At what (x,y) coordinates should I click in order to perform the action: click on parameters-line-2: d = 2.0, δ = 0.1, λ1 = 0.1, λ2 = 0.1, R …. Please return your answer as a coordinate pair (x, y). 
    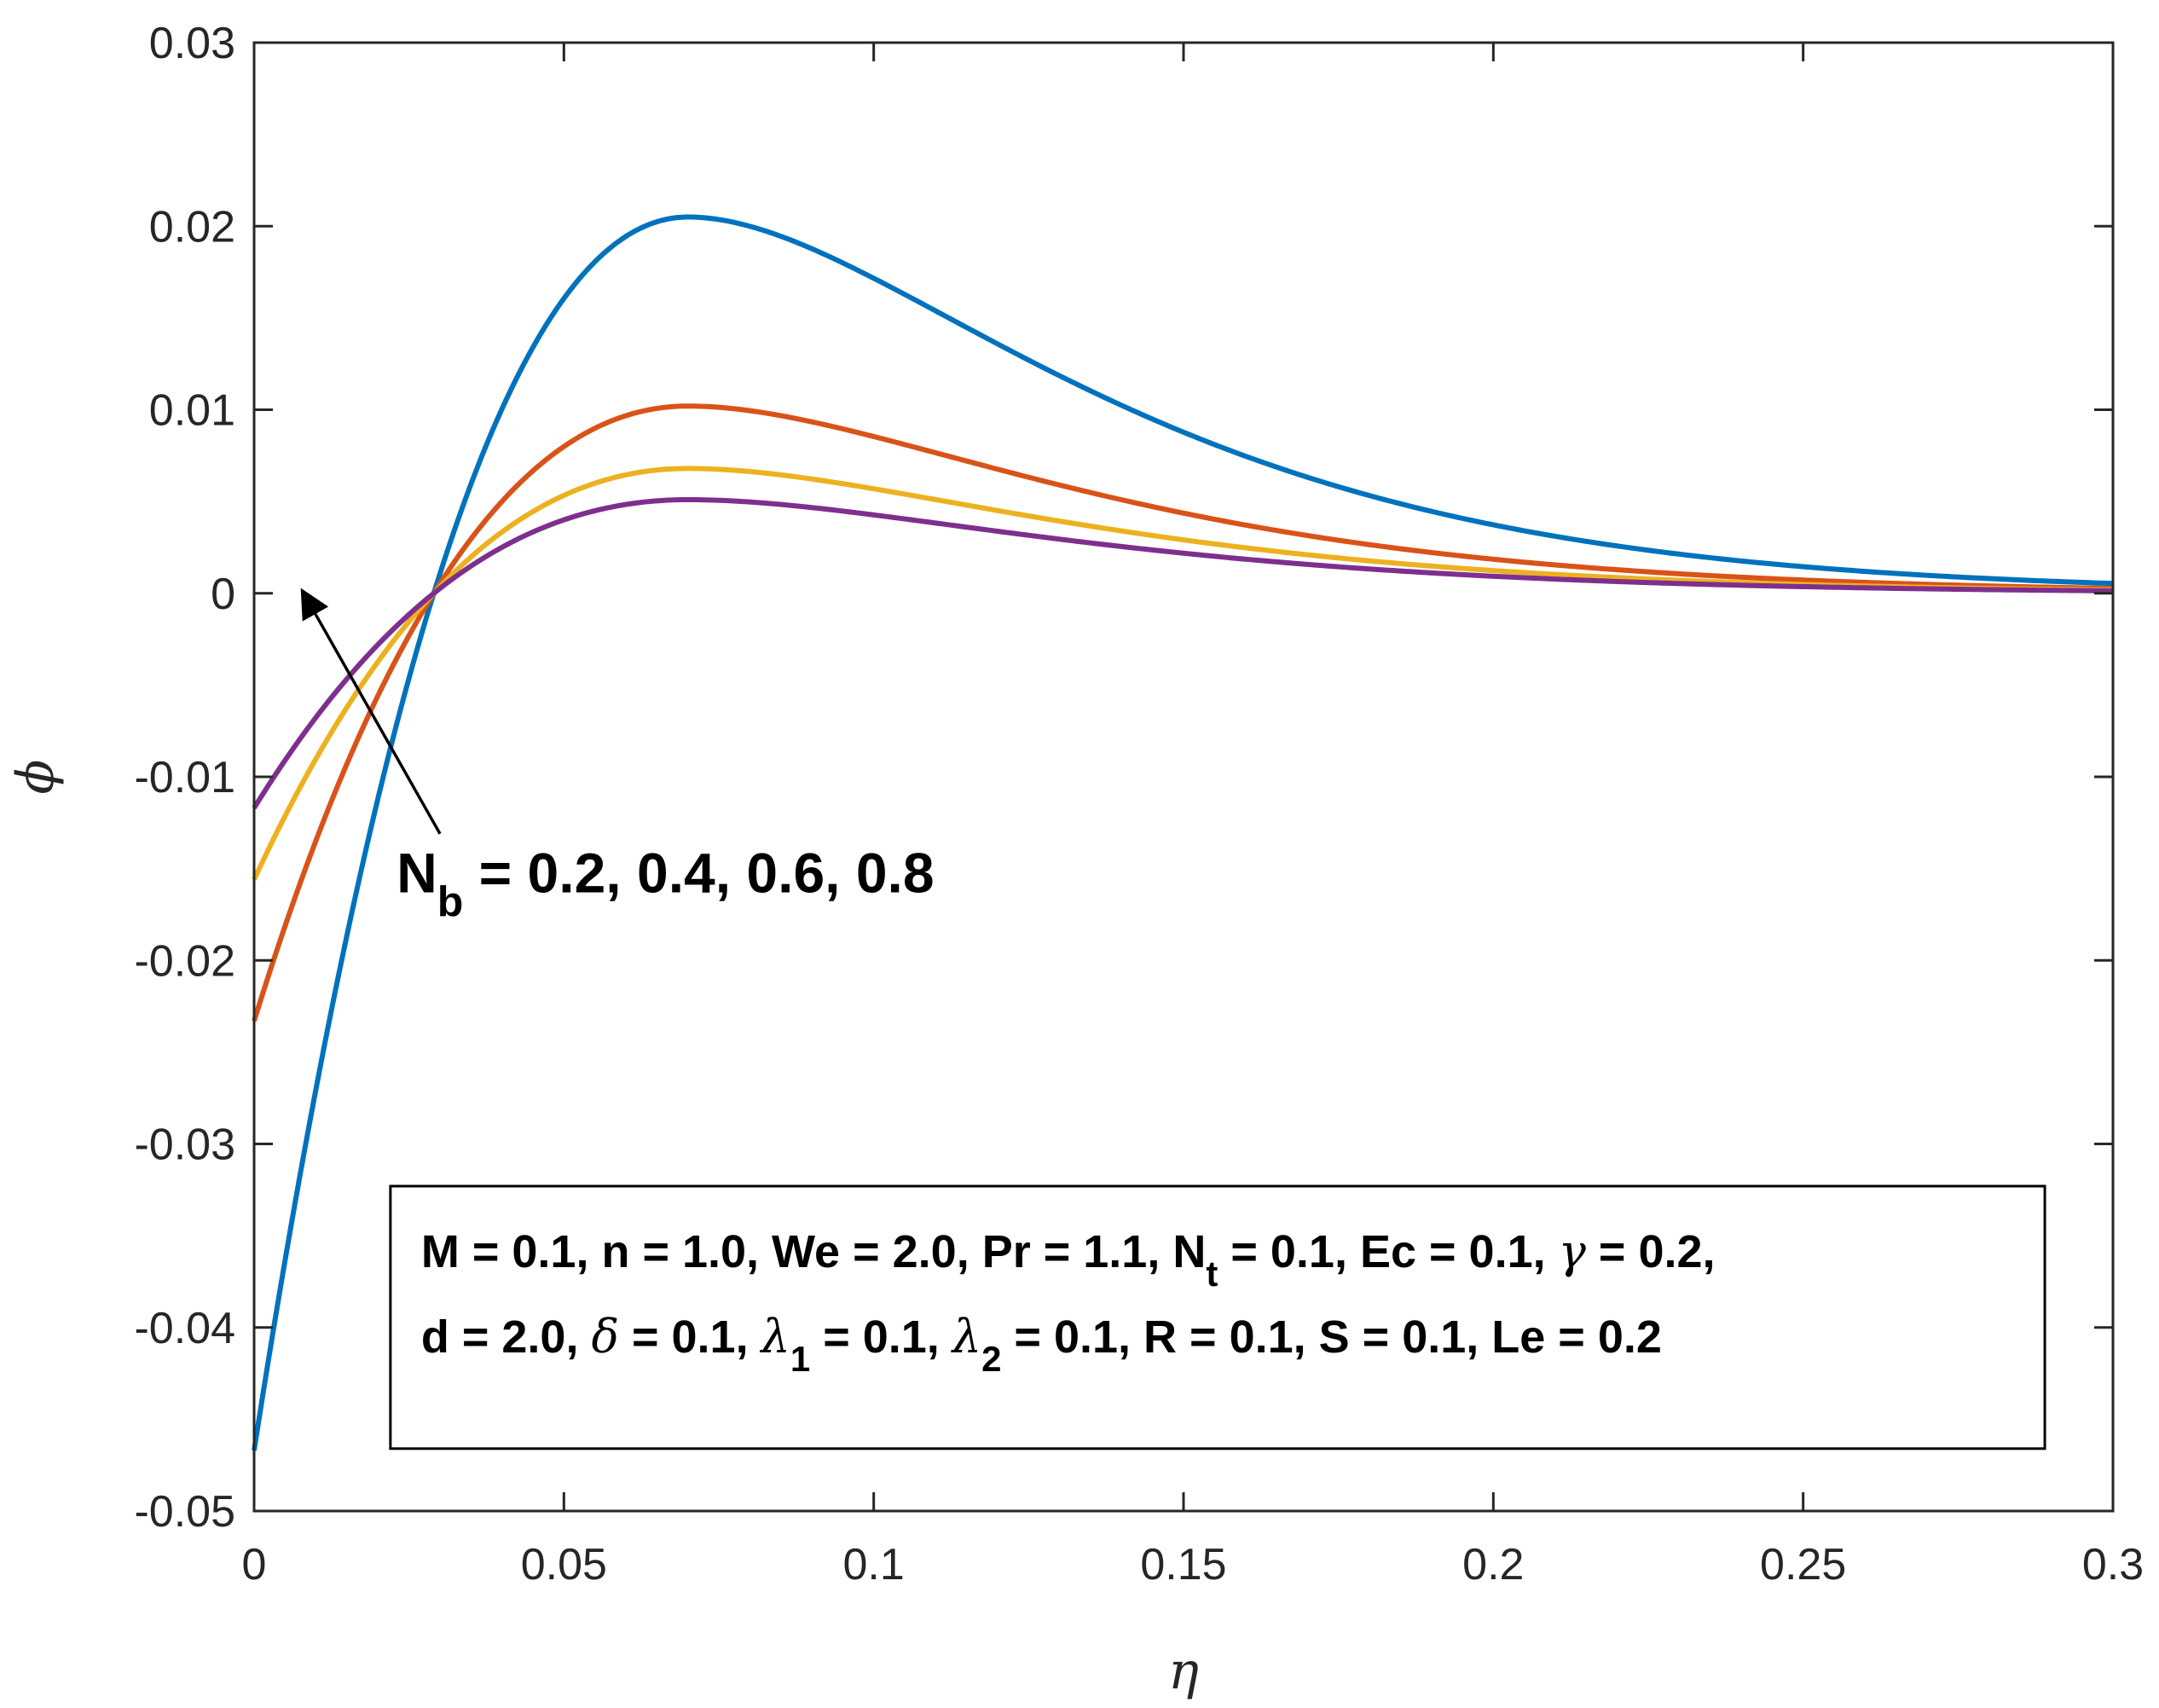
    Looking at the image, I should click on (1041, 1344).